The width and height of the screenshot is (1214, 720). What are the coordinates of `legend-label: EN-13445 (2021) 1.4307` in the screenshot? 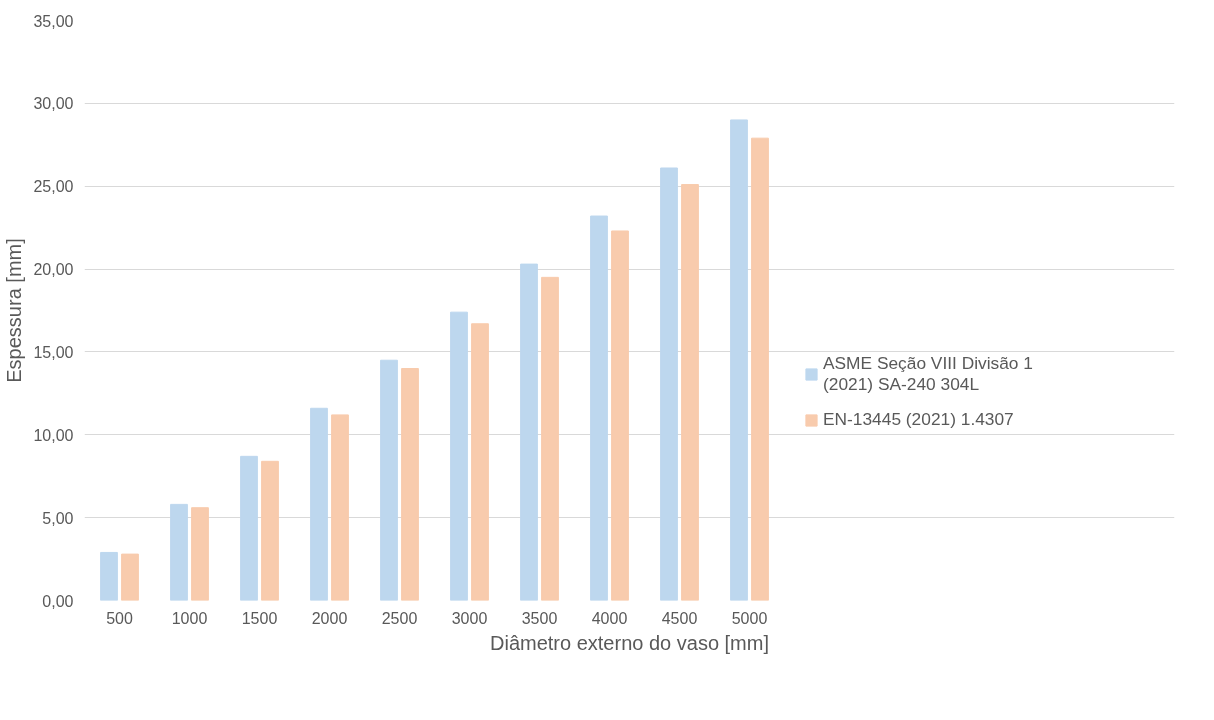 It's located at (918, 419).